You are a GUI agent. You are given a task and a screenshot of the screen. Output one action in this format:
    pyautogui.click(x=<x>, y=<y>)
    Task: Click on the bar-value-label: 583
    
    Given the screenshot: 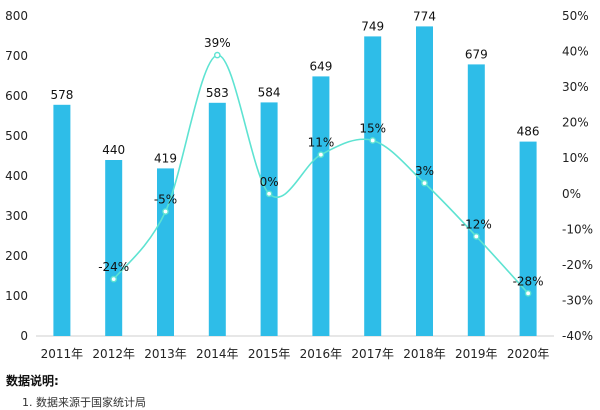 What is the action you would take?
    pyautogui.click(x=217, y=93)
    